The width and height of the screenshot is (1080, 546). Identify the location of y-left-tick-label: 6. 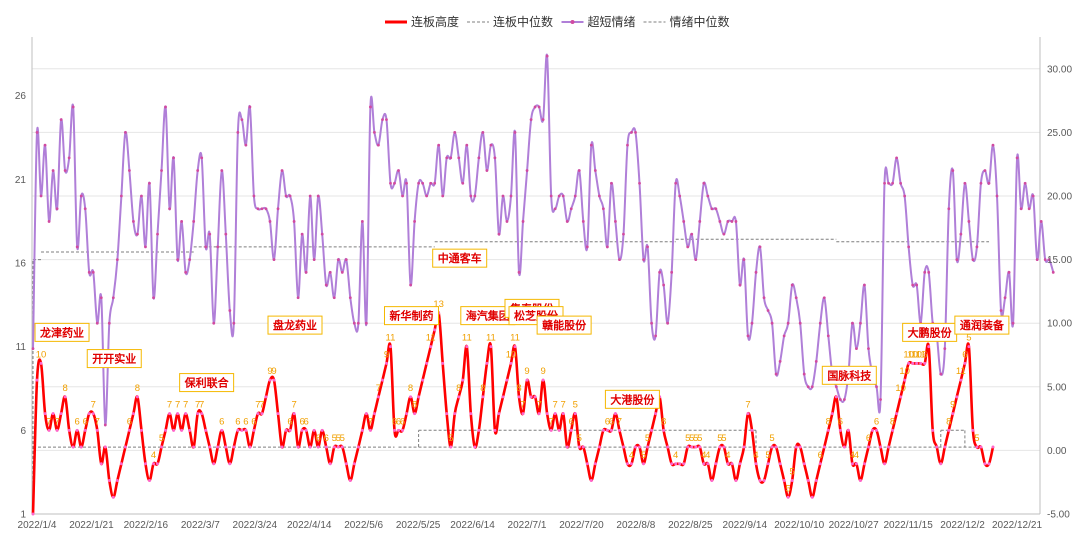
(23, 431).